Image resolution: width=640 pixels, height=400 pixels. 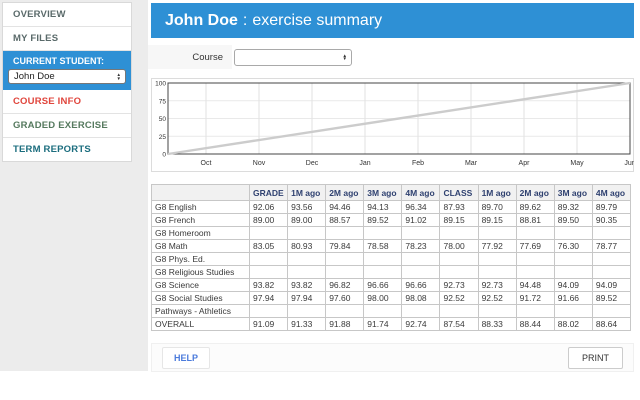 What do you see at coordinates (200, 298) in the screenshot?
I see `row-label: G8 Social Studies` at bounding box center [200, 298].